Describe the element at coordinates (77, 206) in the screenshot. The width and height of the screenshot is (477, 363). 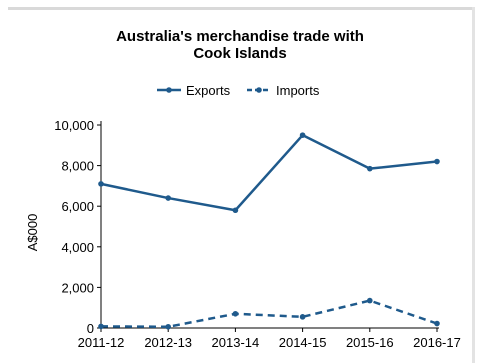
I see `y-tick-label: 6,000` at that location.